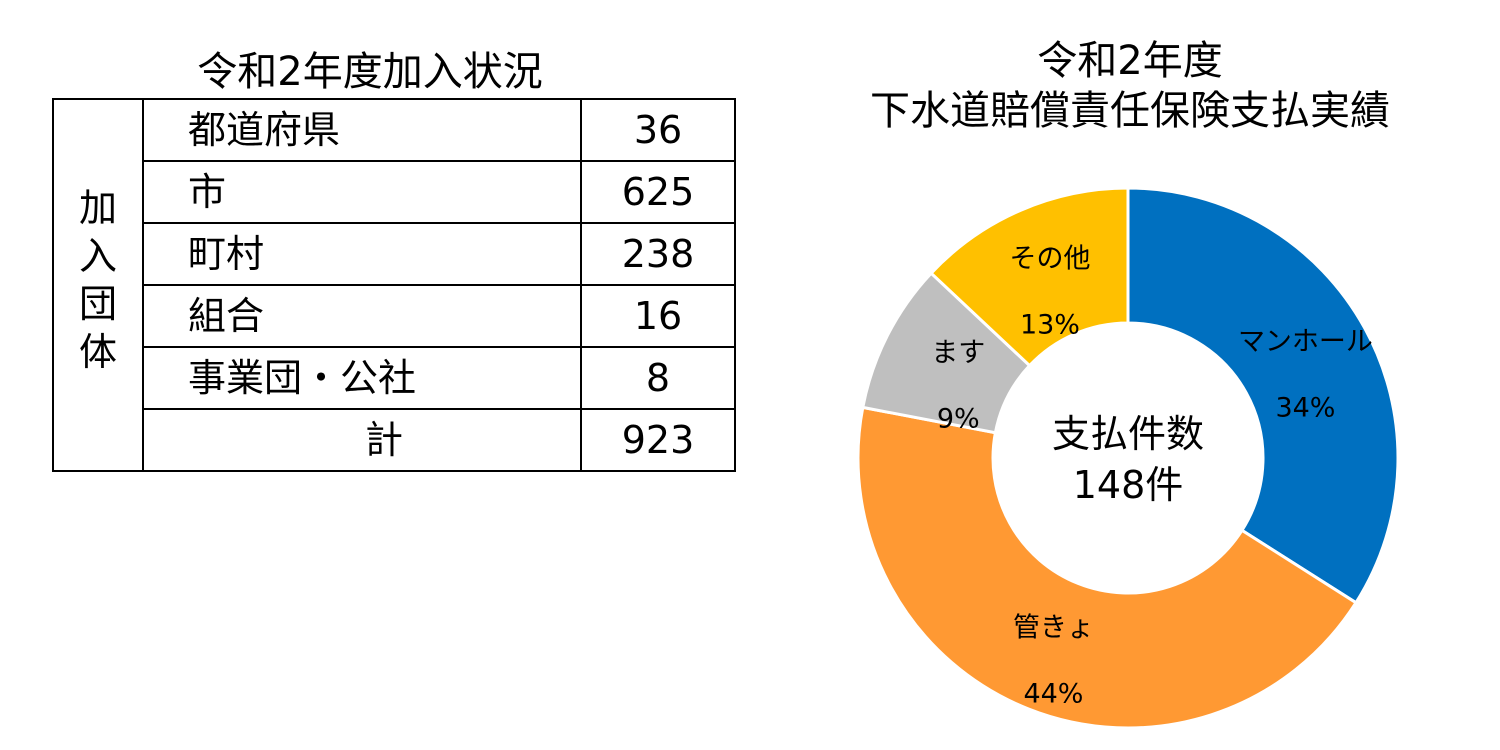 The height and width of the screenshot is (750, 1500). I want to click on slice-category-label: 管きょ, so click(1053, 627).